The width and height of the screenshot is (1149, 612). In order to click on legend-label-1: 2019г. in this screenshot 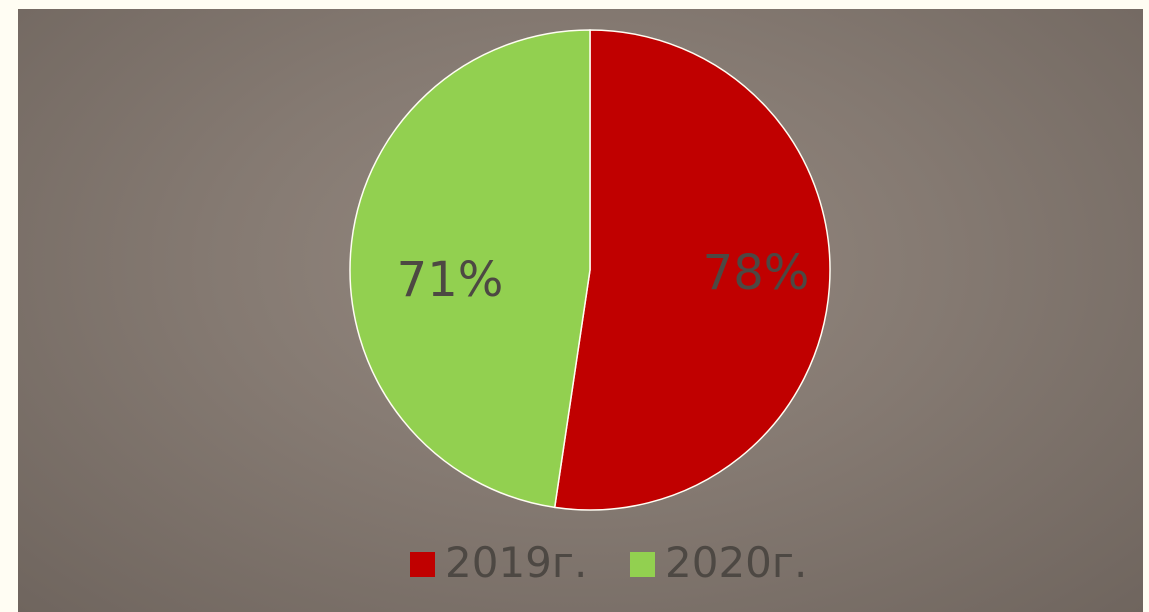, I will do `click(516, 562)`.